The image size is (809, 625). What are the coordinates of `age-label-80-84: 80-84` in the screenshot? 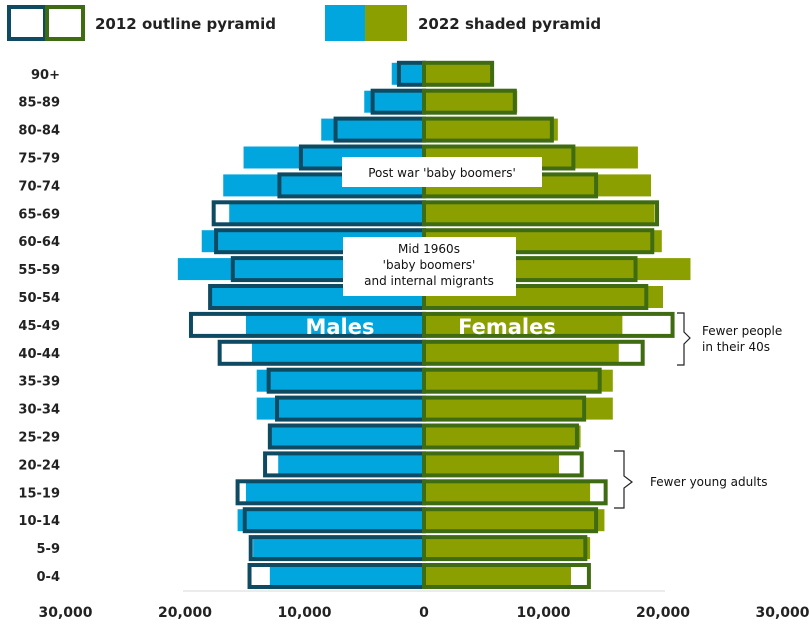 It's located at (39, 131).